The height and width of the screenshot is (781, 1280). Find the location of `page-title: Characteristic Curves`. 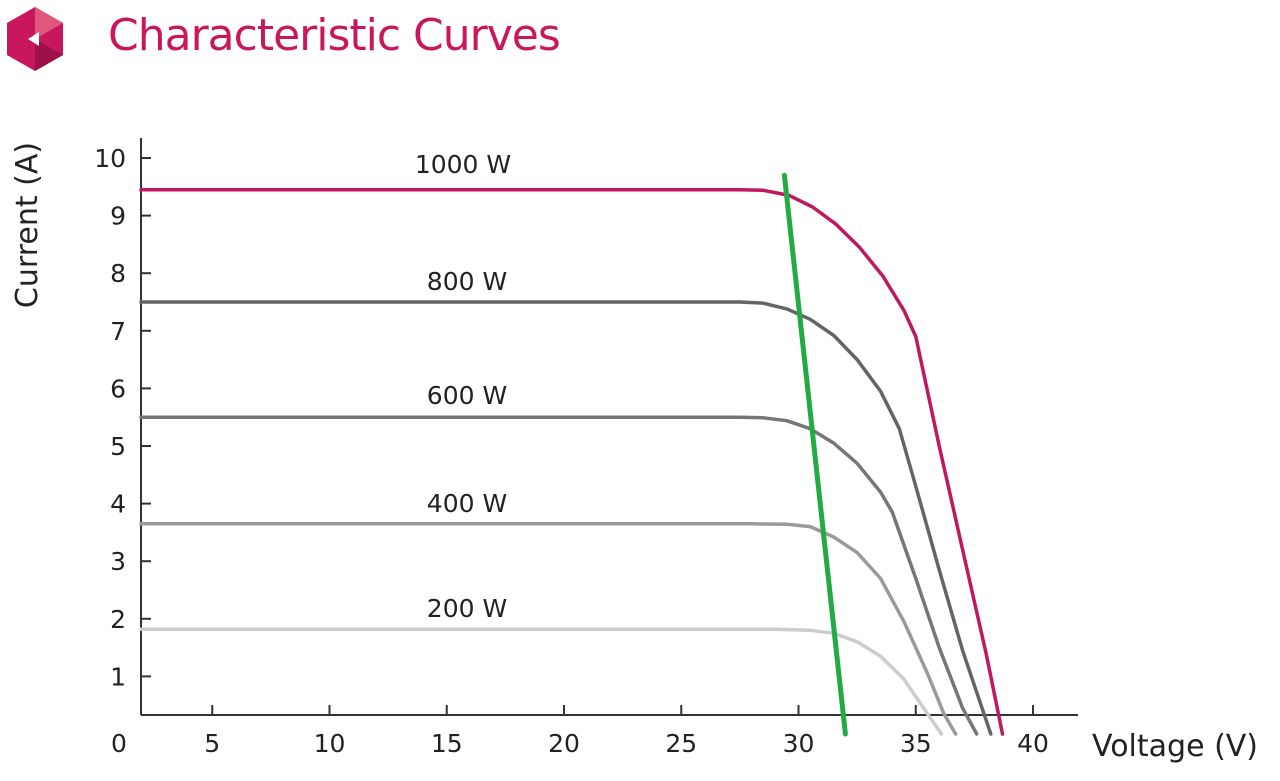

page-title: Characteristic Curves is located at coordinates (334, 35).